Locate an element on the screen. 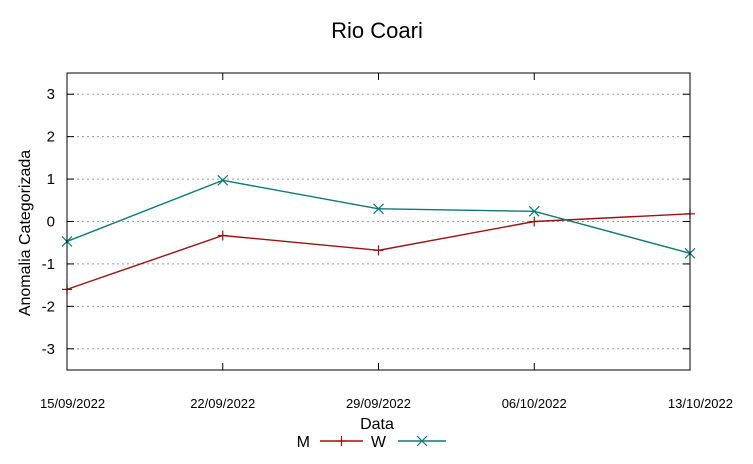 This screenshot has width=753, height=464. x-tick-label: 06/10/2022 is located at coordinates (534, 403).